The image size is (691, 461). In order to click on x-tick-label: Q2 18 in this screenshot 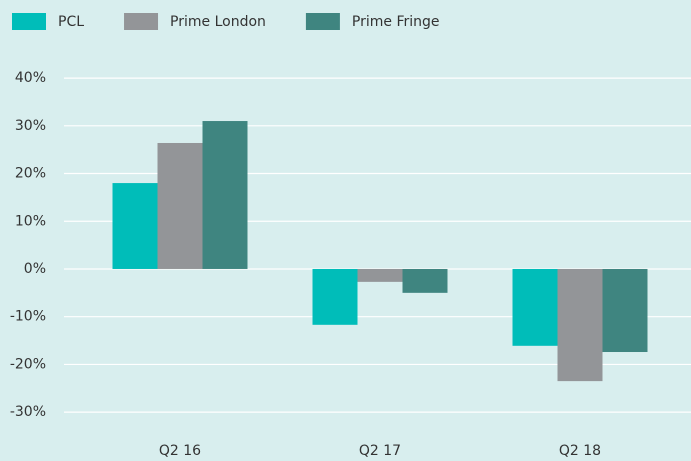, I will do `click(580, 451)`.